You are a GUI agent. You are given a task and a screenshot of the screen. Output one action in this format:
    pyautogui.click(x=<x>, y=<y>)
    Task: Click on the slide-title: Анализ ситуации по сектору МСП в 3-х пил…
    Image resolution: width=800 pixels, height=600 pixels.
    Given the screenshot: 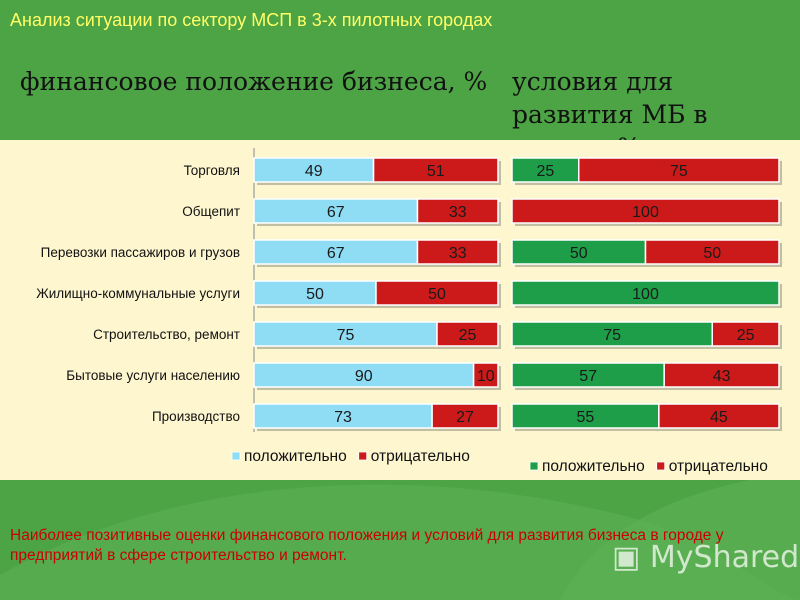 What is the action you would take?
    pyautogui.click(x=251, y=20)
    